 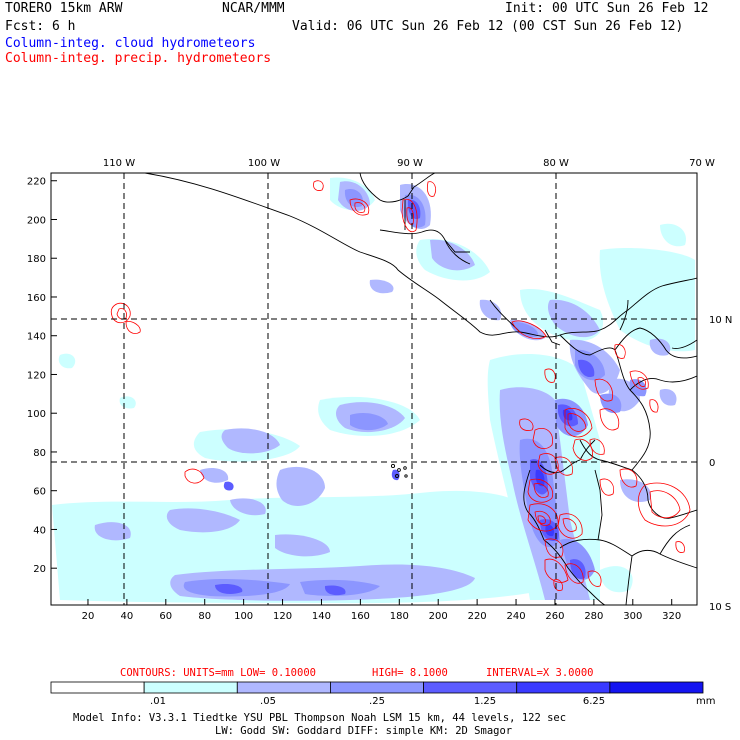 What do you see at coordinates (712, 463) in the screenshot?
I see `lat-label: 0` at bounding box center [712, 463].